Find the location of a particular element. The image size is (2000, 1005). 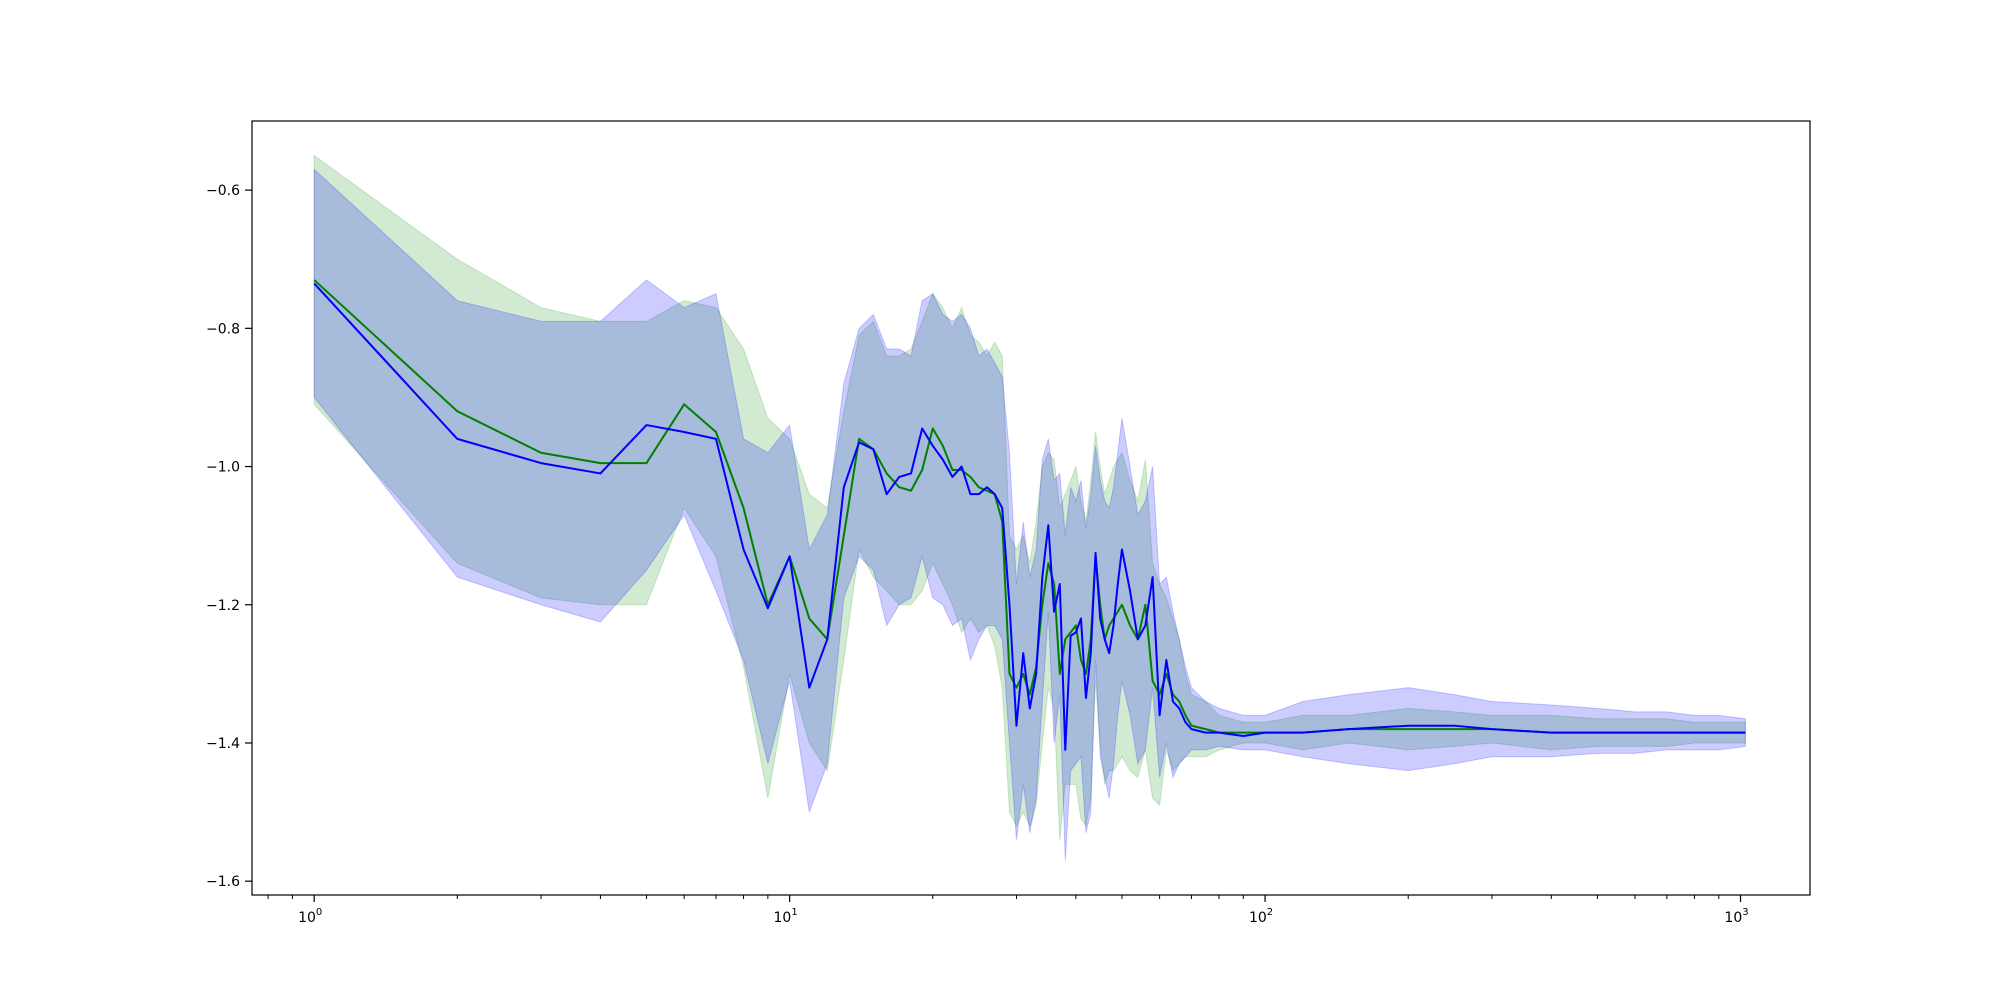

y-tick-label: −1.6 is located at coordinates (223, 882).